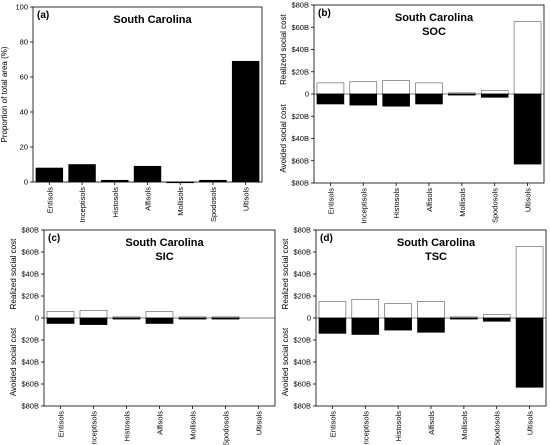 Image resolution: width=550 pixels, height=445 pixels. What do you see at coordinates (245, 121) in the screenshot?
I see `bar-ultisols` at bounding box center [245, 121].